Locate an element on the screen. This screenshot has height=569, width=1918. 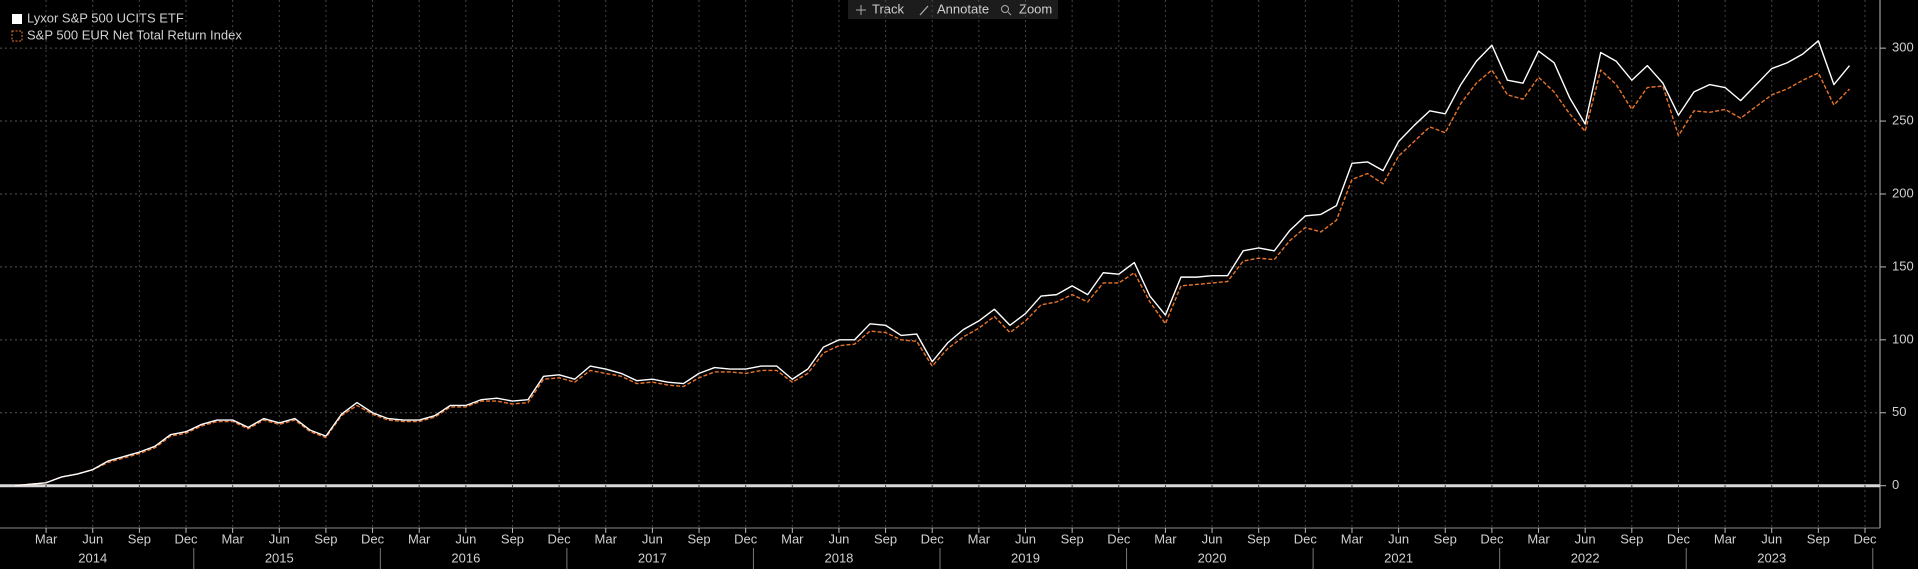
year-label: 2020 is located at coordinates (1212, 557).